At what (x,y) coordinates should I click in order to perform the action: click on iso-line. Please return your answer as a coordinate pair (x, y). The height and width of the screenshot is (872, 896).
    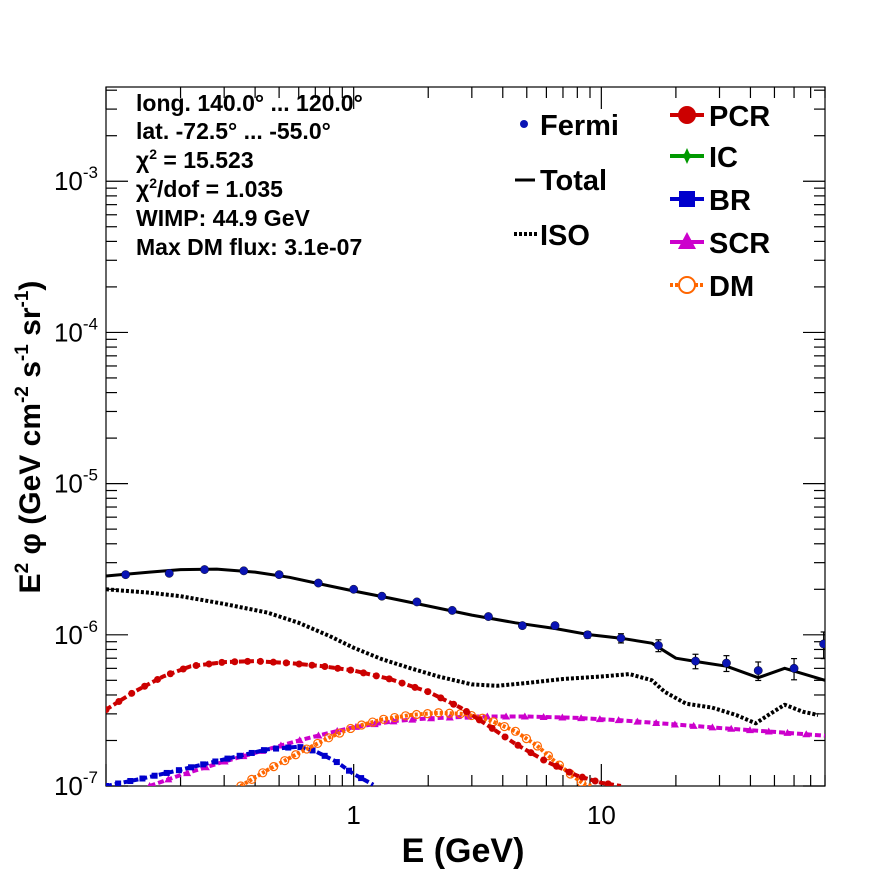
    Looking at the image, I should click on (462, 656).